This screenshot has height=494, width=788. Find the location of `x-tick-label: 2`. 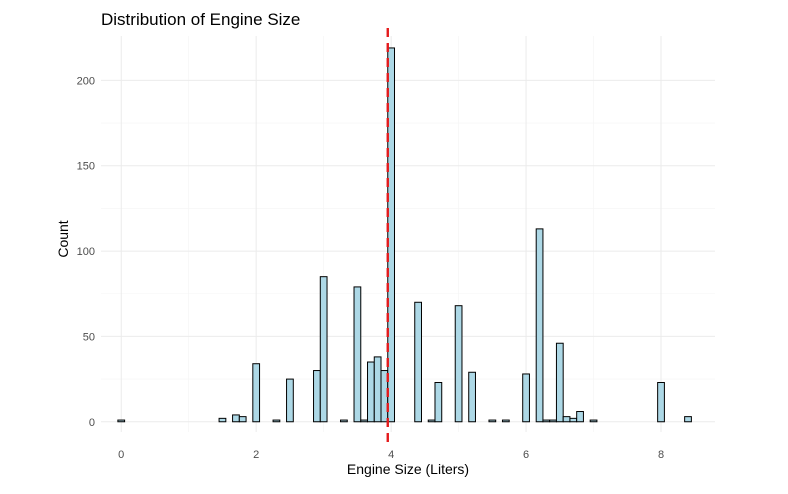

x-tick-label: 2 is located at coordinates (256, 455).